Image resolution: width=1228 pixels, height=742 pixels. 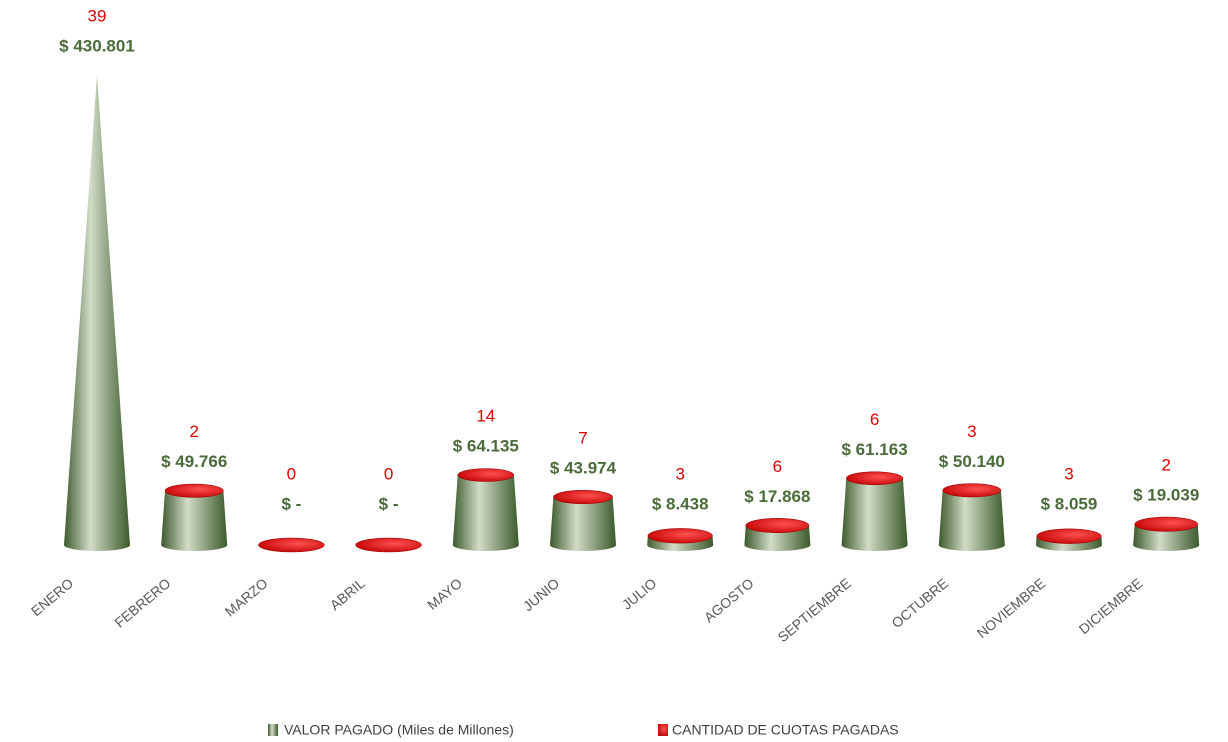 I want to click on x-tick-label: OCTUBRE, so click(x=919, y=603).